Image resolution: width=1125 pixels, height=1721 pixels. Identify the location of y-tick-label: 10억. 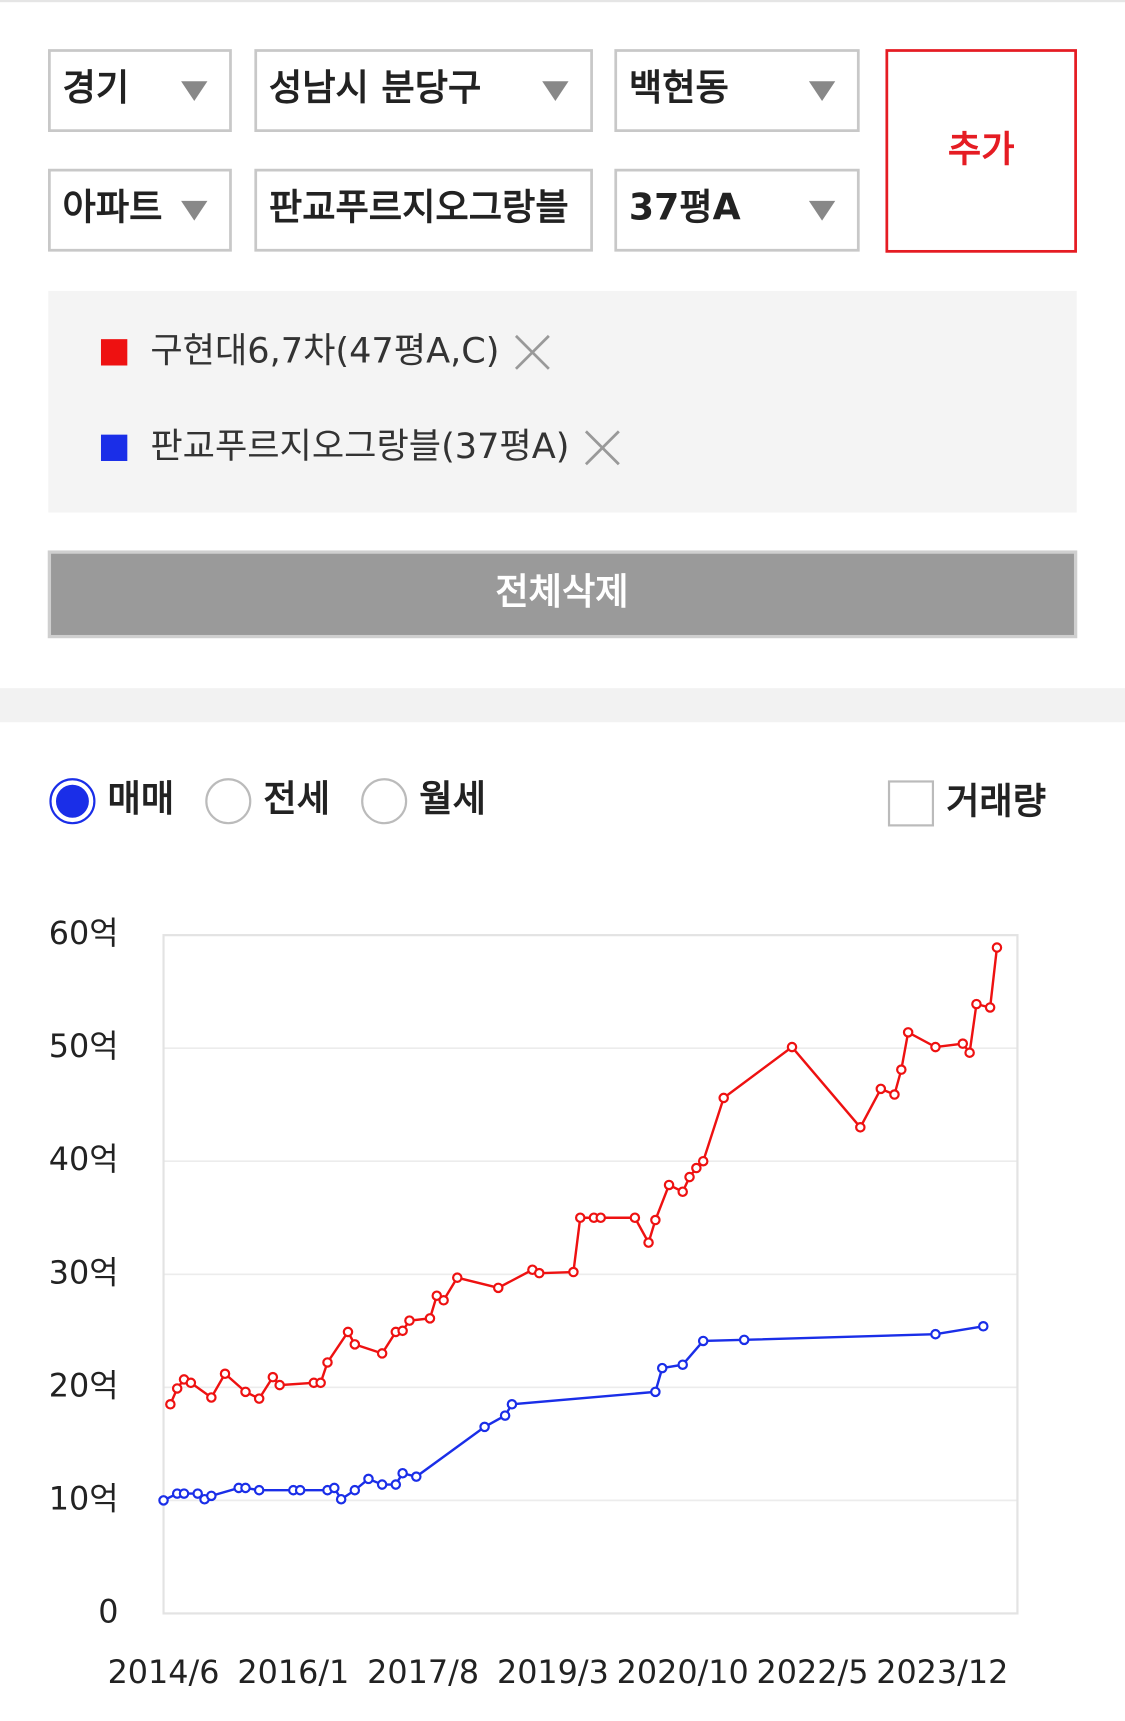
(84, 1498).